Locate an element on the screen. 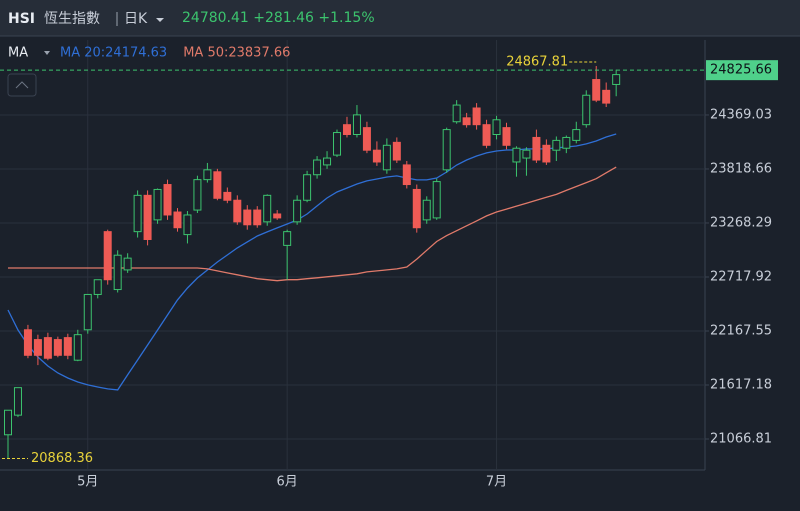  x-tick-label: 7月 is located at coordinates (496, 482).